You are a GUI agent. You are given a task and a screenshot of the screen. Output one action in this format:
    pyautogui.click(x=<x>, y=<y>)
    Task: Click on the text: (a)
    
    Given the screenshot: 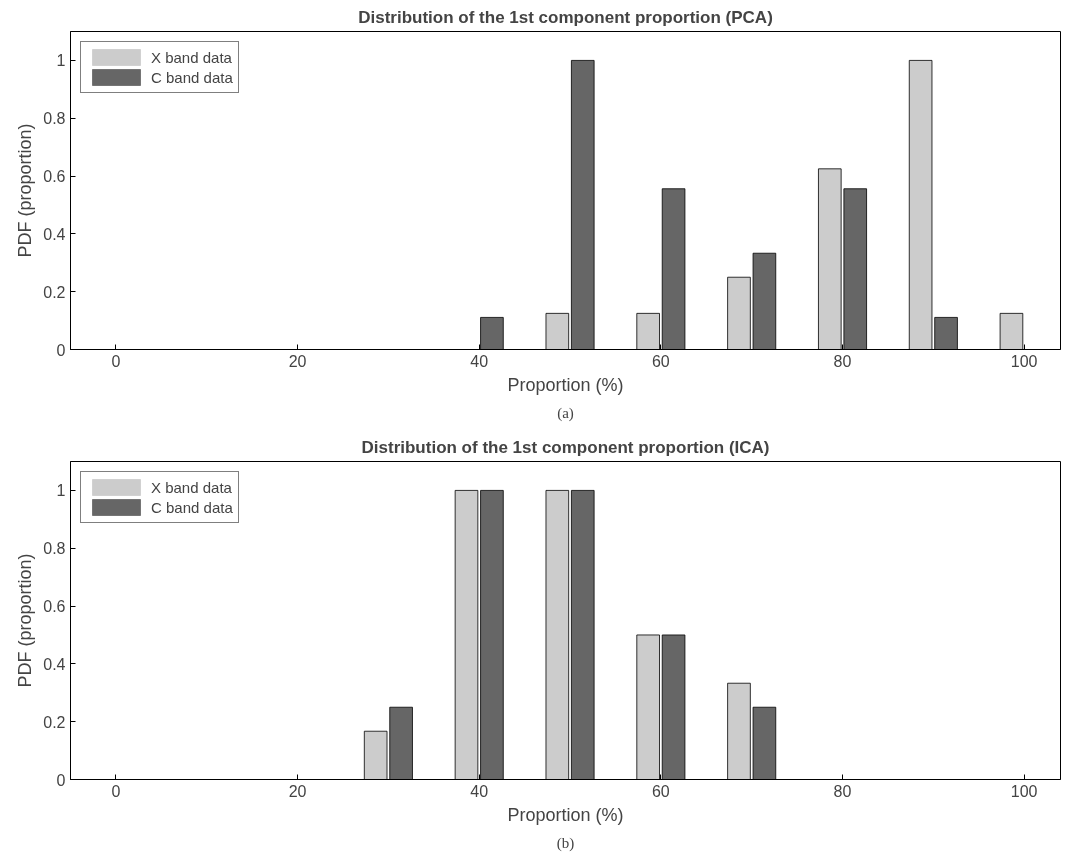 What is the action you would take?
    pyautogui.click(x=565, y=413)
    